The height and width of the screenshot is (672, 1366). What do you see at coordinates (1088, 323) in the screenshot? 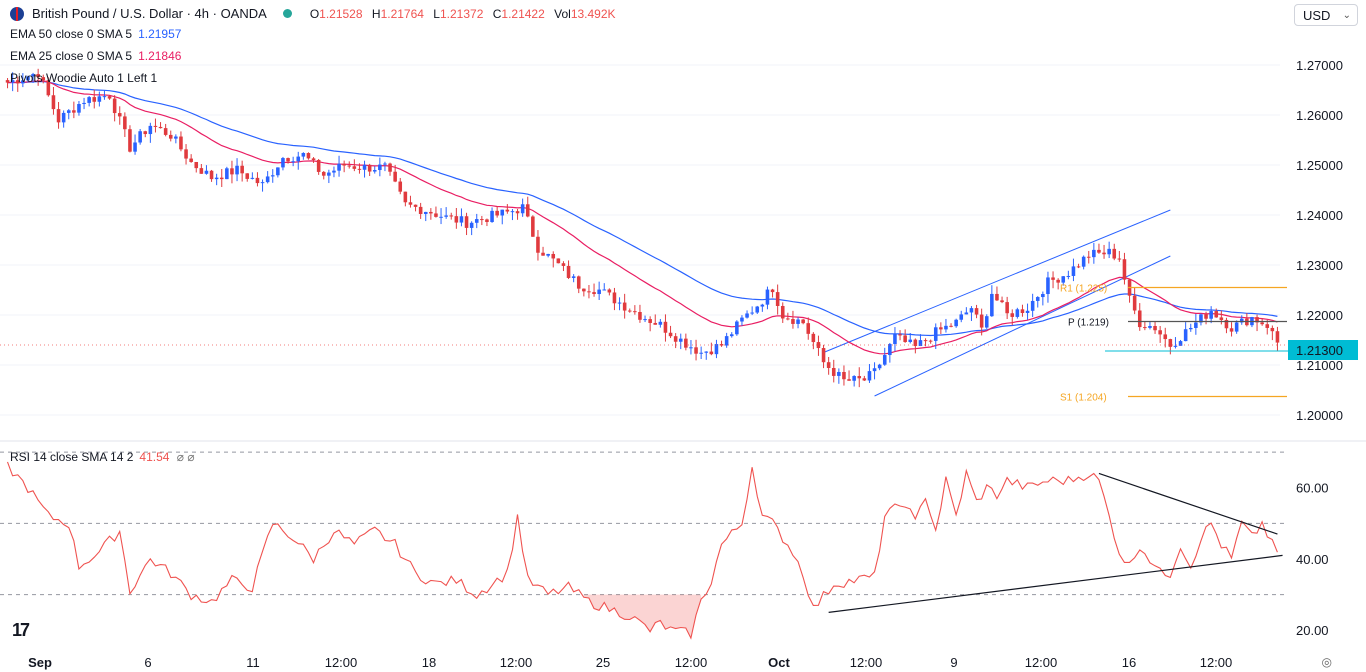
I see `pivot-label: P (1.219)` at bounding box center [1088, 323].